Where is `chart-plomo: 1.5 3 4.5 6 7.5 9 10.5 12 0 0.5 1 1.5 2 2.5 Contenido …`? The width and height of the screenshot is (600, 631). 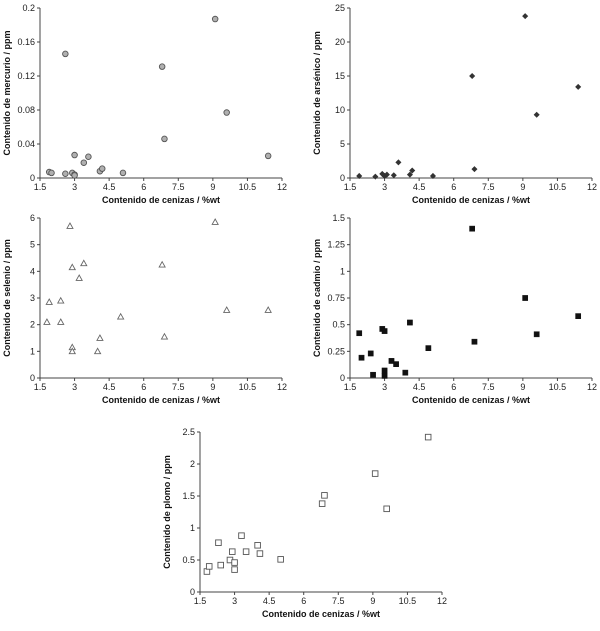
chart-plomo: 1.5 3 4.5 6 7.5 9 10.5 12 0 0.5 1 1.5 2 2.5 Contenido … is located at coordinates (304, 523).